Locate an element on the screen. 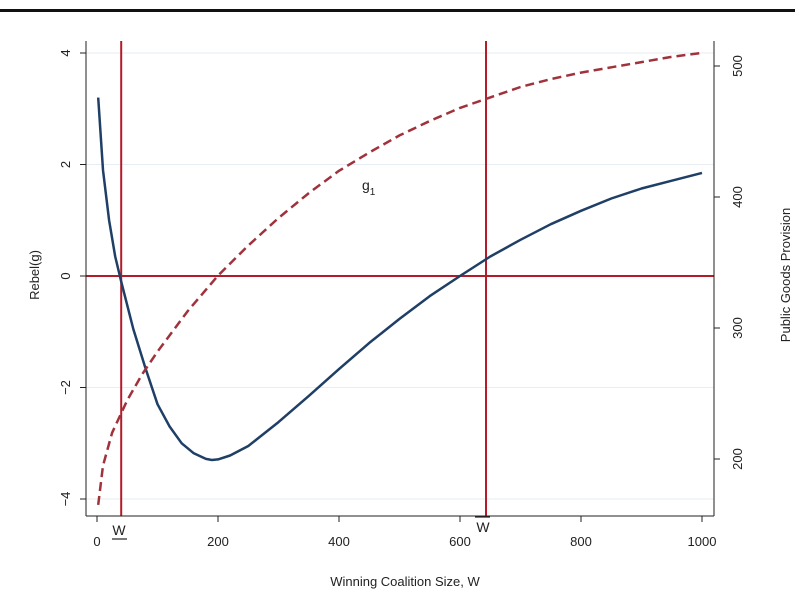 This screenshot has height=608, width=795. y-axis-left-title: Rebel(g) is located at coordinates (34, 275).